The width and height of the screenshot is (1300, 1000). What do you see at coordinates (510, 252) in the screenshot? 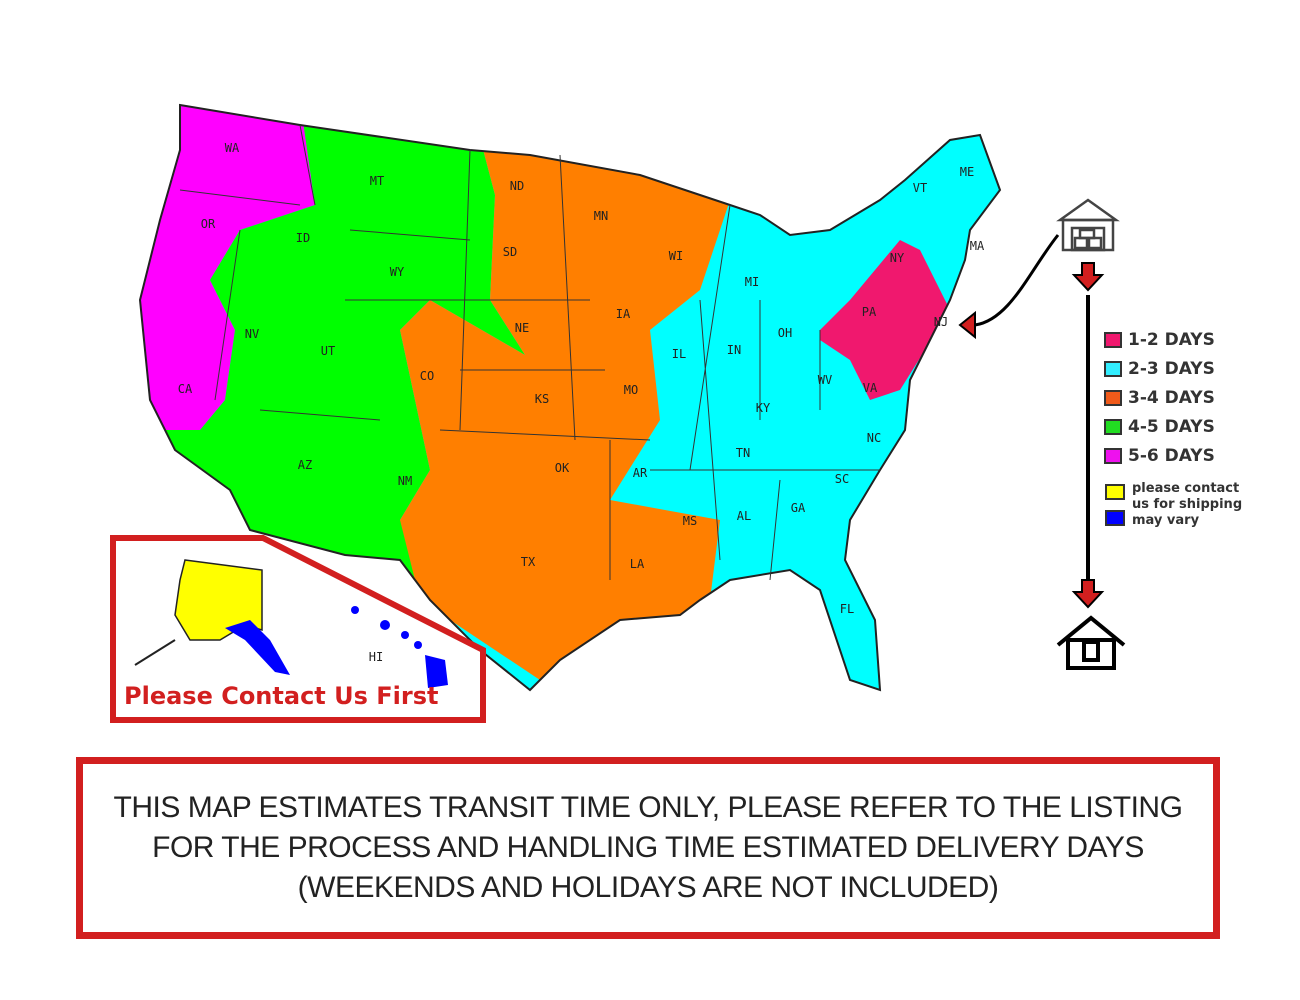
I see `state-label-sd: SD` at bounding box center [510, 252].